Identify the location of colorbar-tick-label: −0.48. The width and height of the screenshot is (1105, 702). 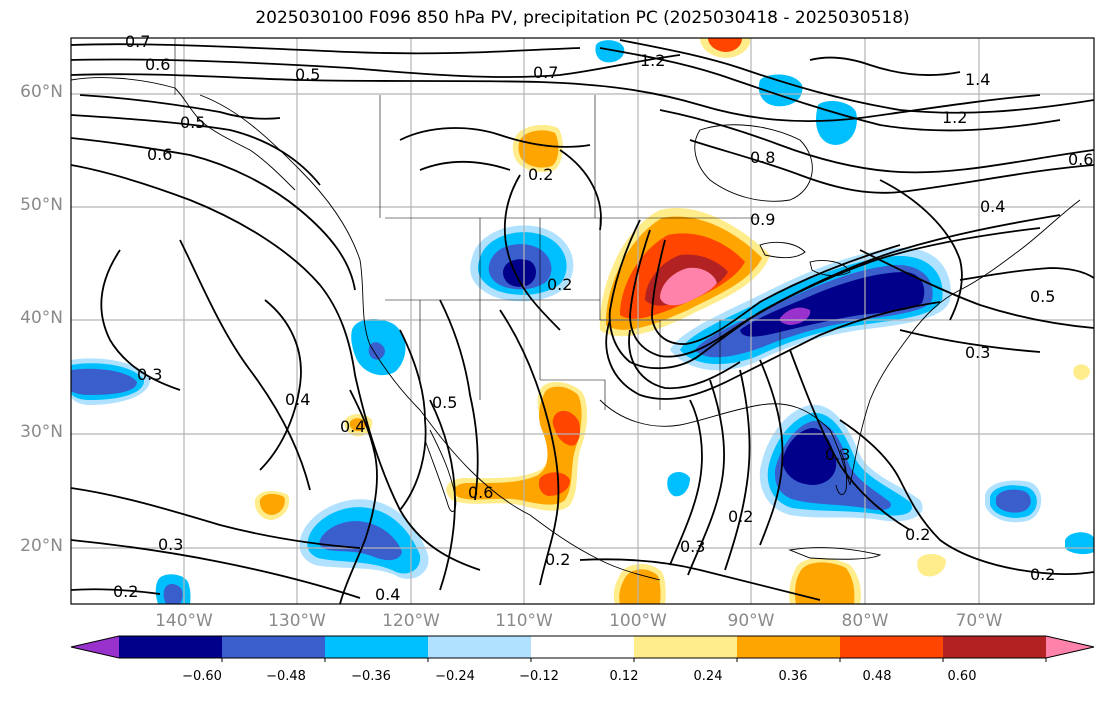
(286, 676).